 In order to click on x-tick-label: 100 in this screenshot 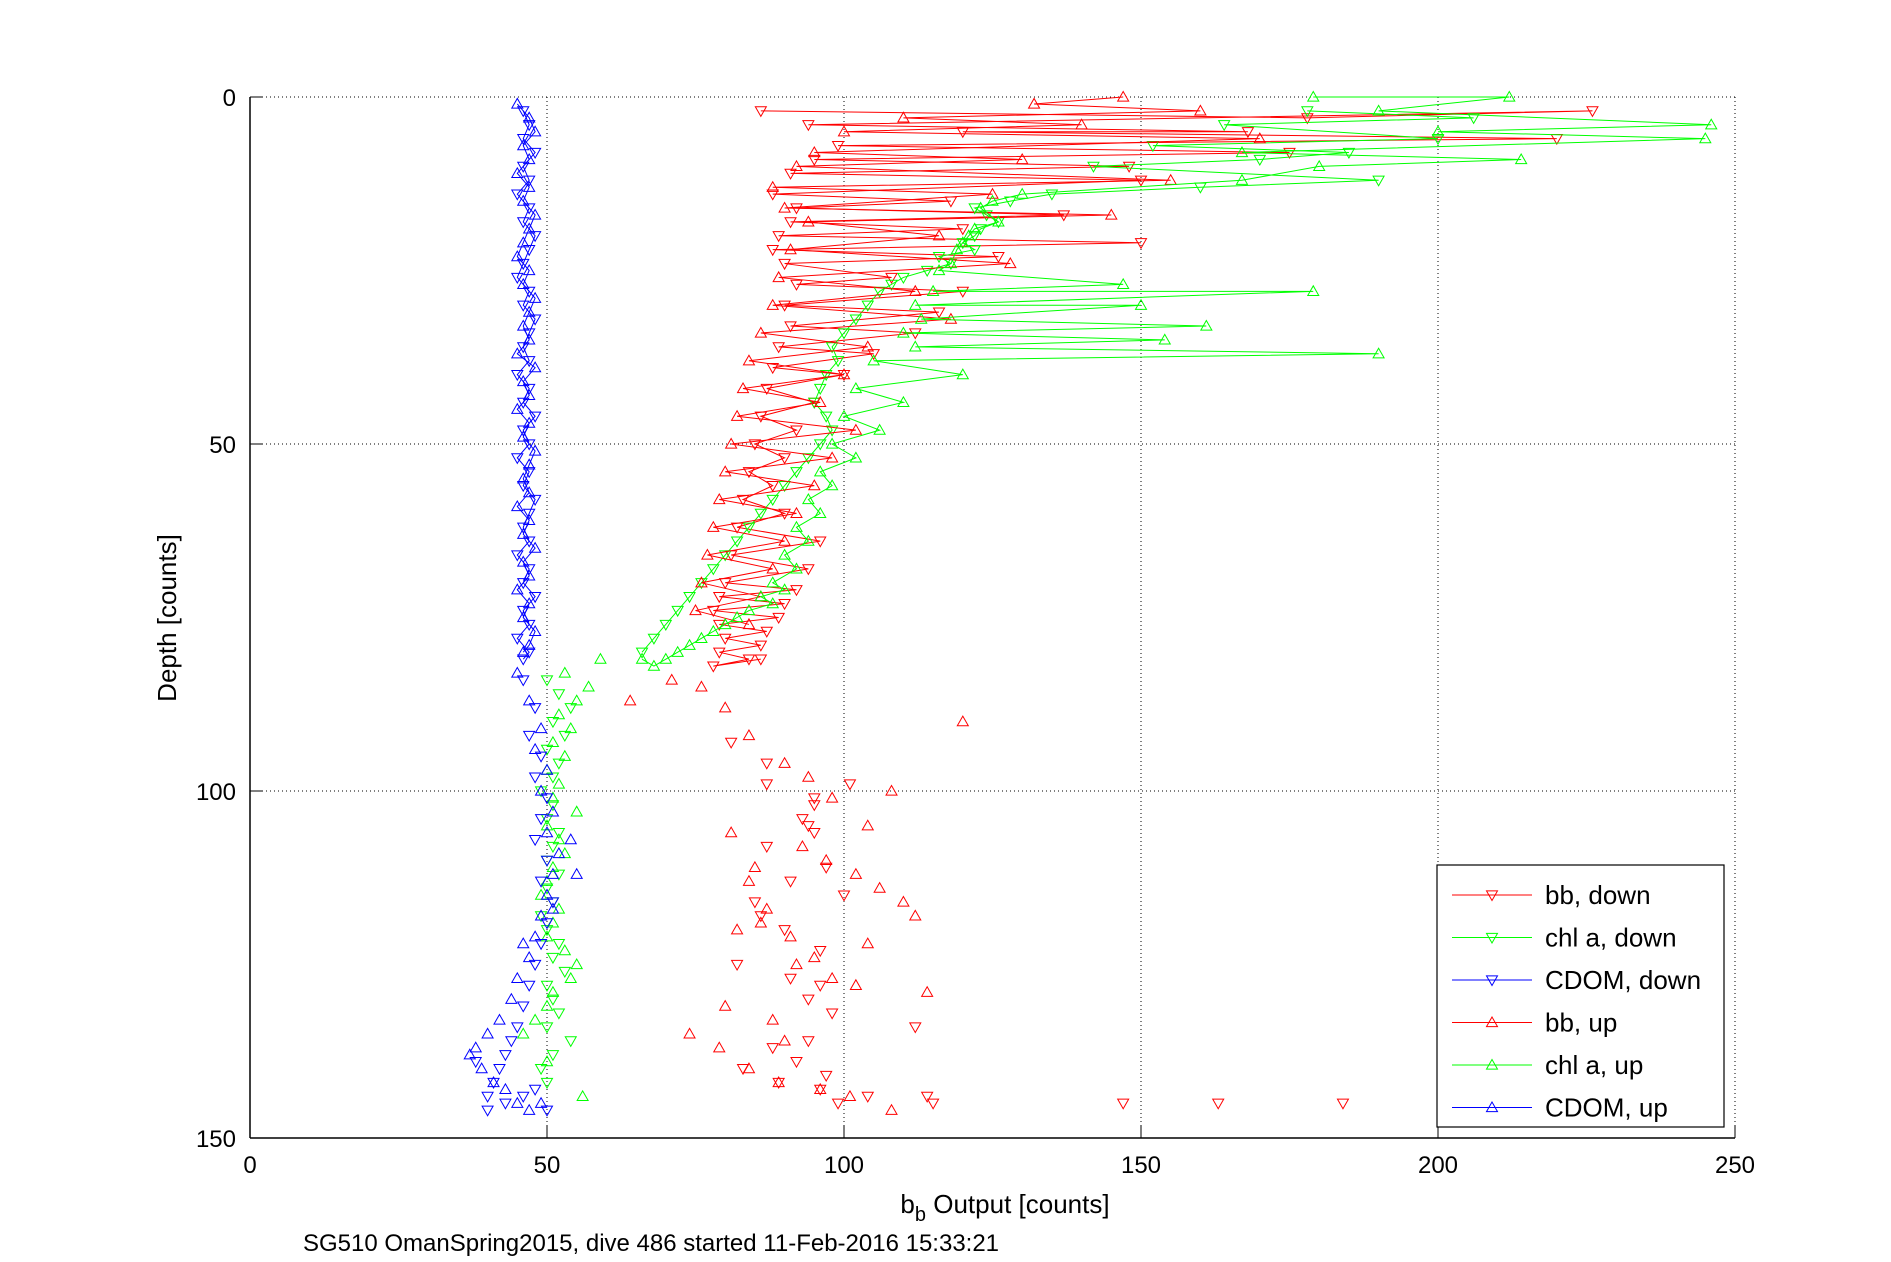, I will do `click(844, 1165)`.